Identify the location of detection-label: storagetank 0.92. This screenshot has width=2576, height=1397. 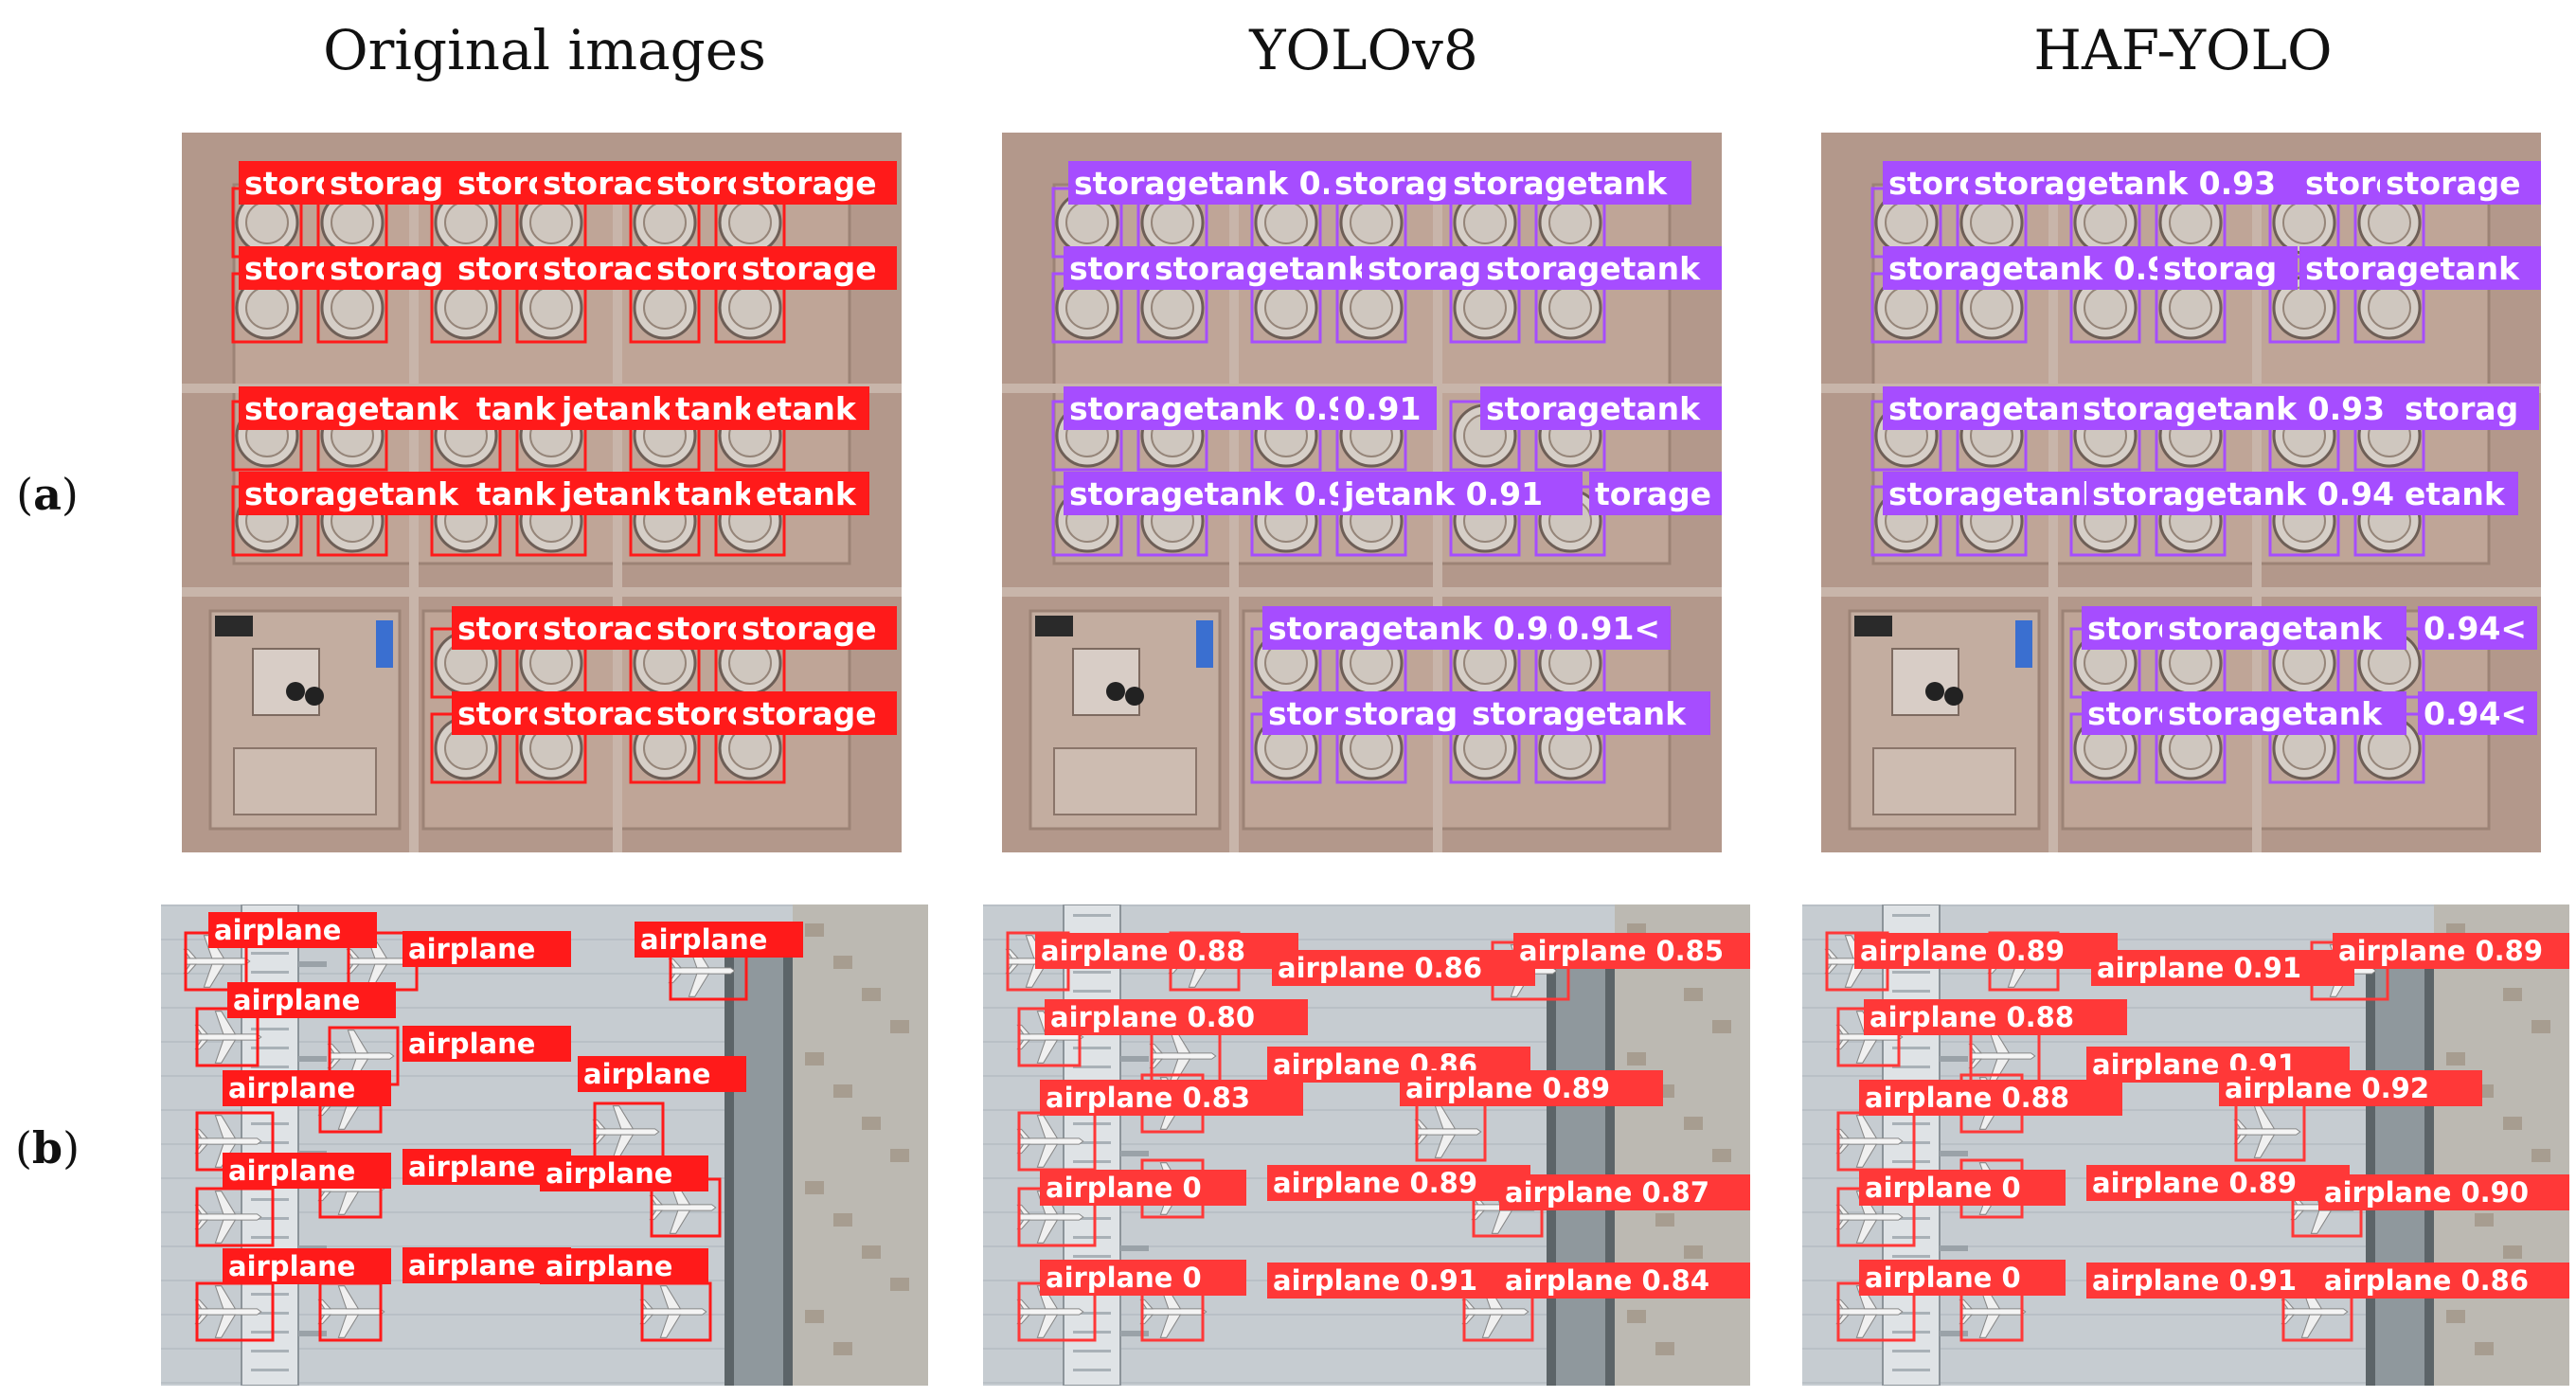
(1225, 183).